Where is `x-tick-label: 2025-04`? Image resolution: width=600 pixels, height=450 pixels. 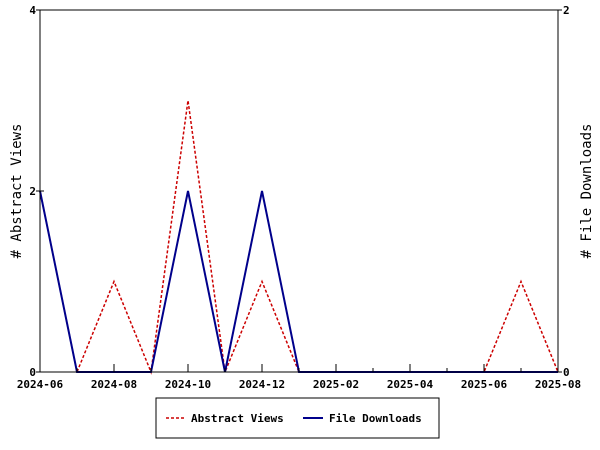
x-tick-label: 2025-04 is located at coordinates (410, 384).